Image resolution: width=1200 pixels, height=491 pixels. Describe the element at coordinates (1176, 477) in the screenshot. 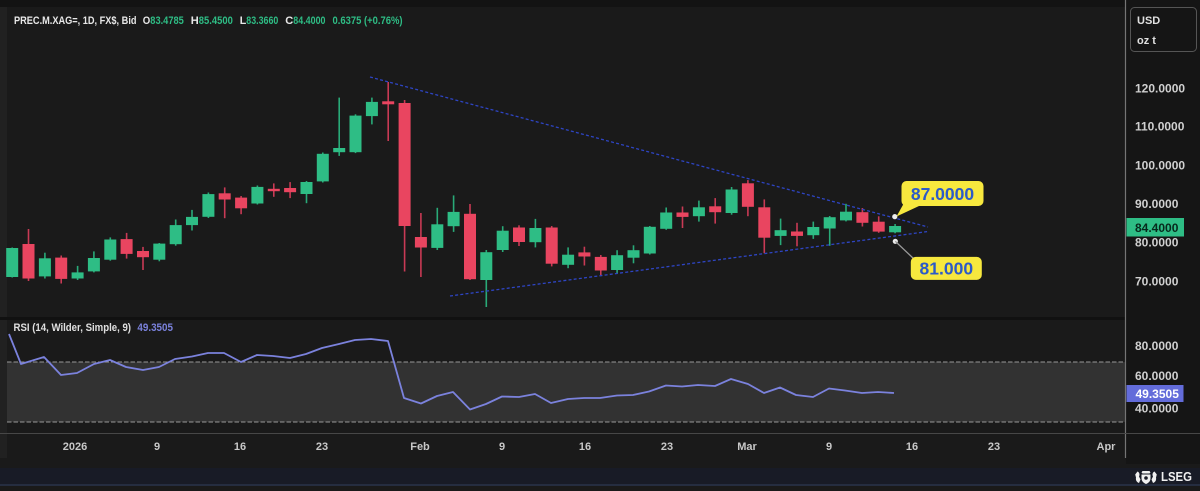

I see `svg-text: LSEG` at that location.